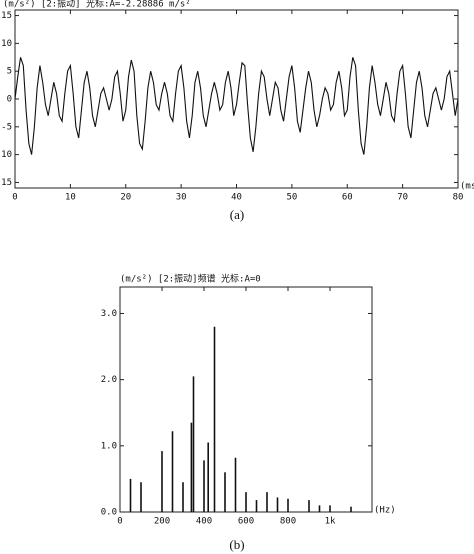  I want to click on x-tick-label: 70, so click(402, 198).